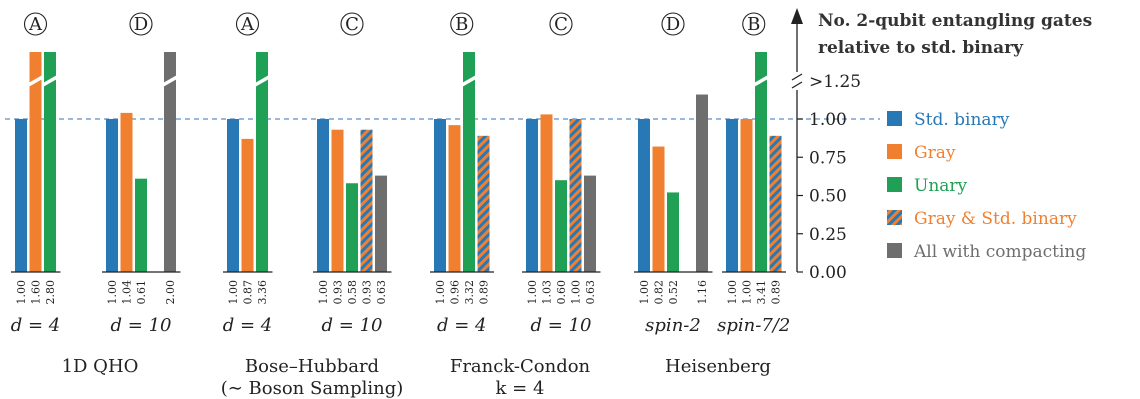 This screenshot has width=1140, height=399. What do you see at coordinates (828, 120) in the screenshot?
I see `y-tick-label: 1.00` at bounding box center [828, 120].